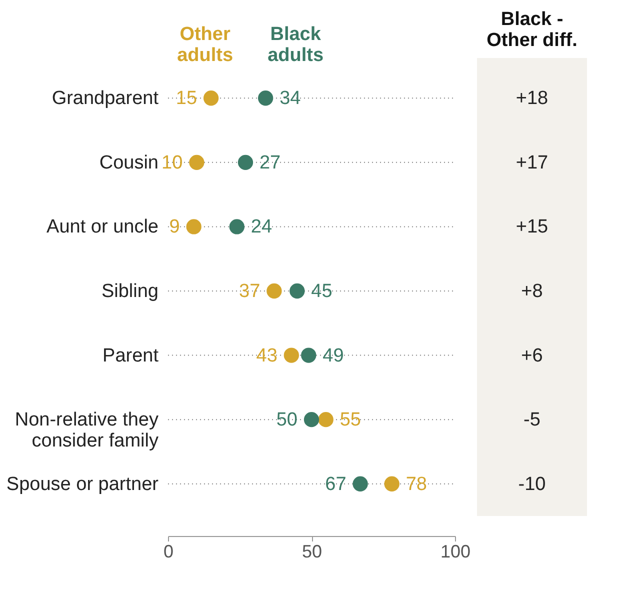 The image size is (629, 613). What do you see at coordinates (205, 45) in the screenshot?
I see `series-label: Other adults` at bounding box center [205, 45].